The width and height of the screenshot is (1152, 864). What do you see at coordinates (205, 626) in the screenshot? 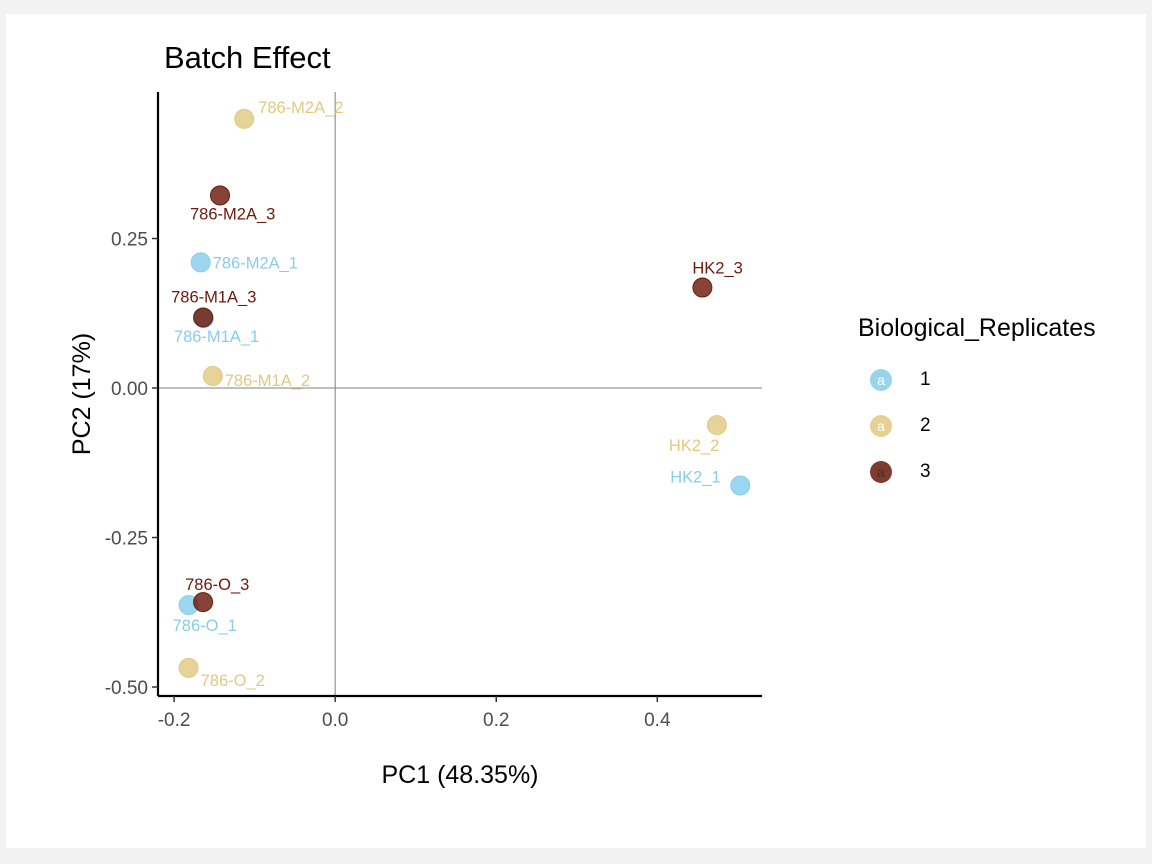
I see `point-label: 786-O_1` at bounding box center [205, 626].